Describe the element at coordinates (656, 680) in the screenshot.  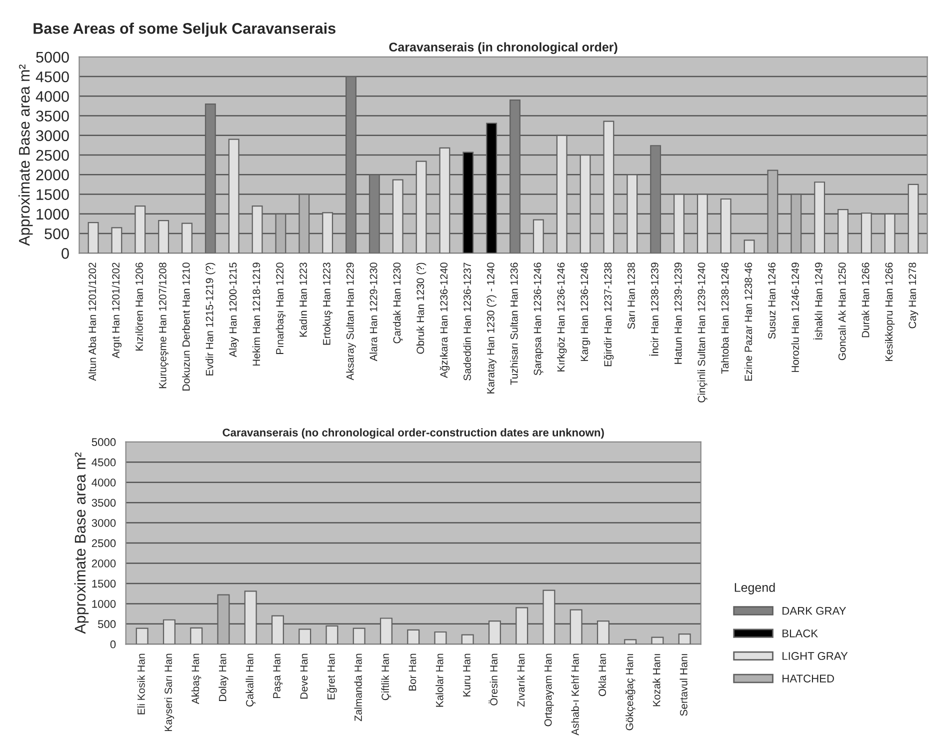
I see `x-tick-label: Kozak Hanı` at that location.